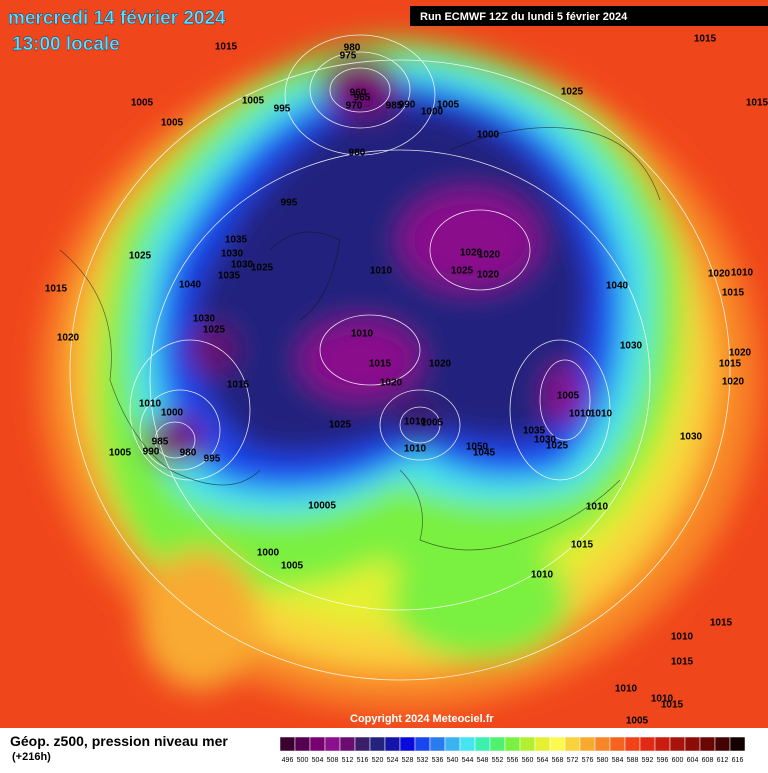 This screenshot has width=768, height=773. What do you see at coordinates (477, 447) in the screenshot?
I see `isobar-label: 1050` at bounding box center [477, 447].